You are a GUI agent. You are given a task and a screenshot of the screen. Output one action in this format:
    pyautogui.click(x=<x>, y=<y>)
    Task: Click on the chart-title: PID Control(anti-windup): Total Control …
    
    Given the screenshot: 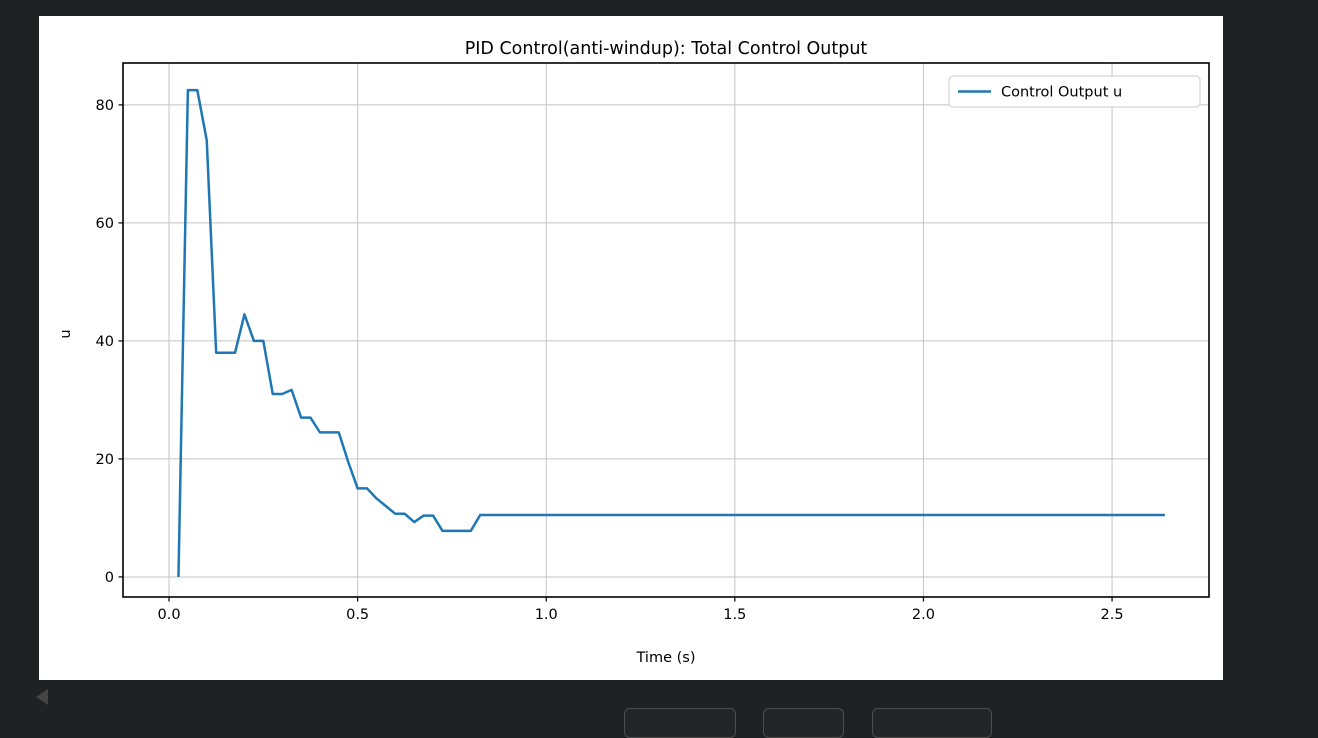 What is the action you would take?
    pyautogui.click(x=666, y=49)
    